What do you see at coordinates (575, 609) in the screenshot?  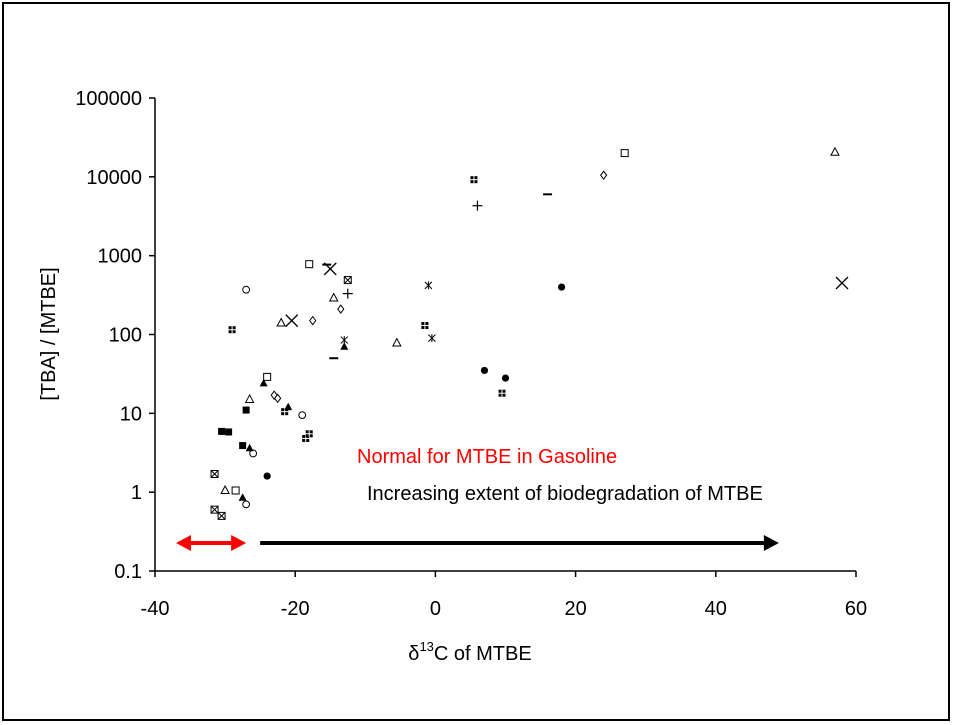 I see `x-tick-label: 20` at bounding box center [575, 609].